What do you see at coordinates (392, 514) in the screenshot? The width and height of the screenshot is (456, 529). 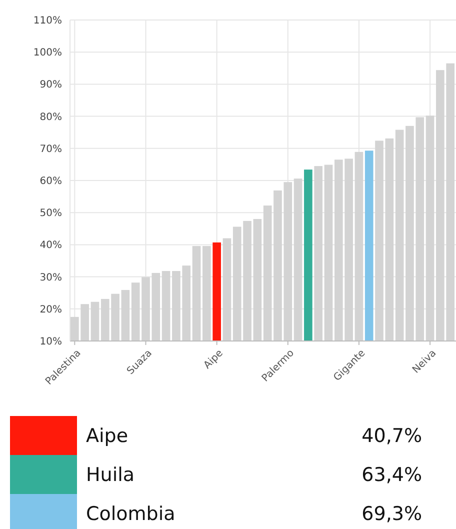 I see `text: 69,3%` at bounding box center [392, 514].